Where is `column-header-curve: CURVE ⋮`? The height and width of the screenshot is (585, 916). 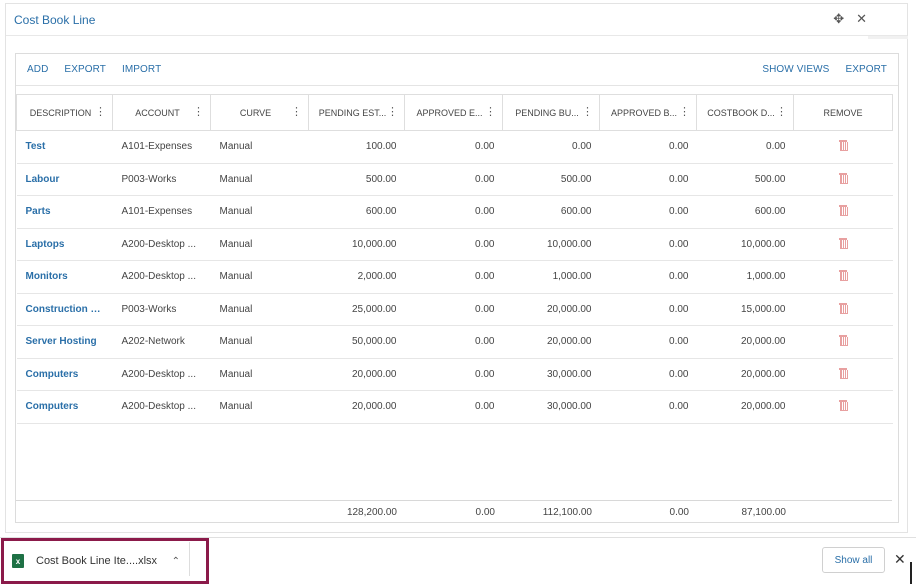 column-header-curve: CURVE ⋮ is located at coordinates (259, 112).